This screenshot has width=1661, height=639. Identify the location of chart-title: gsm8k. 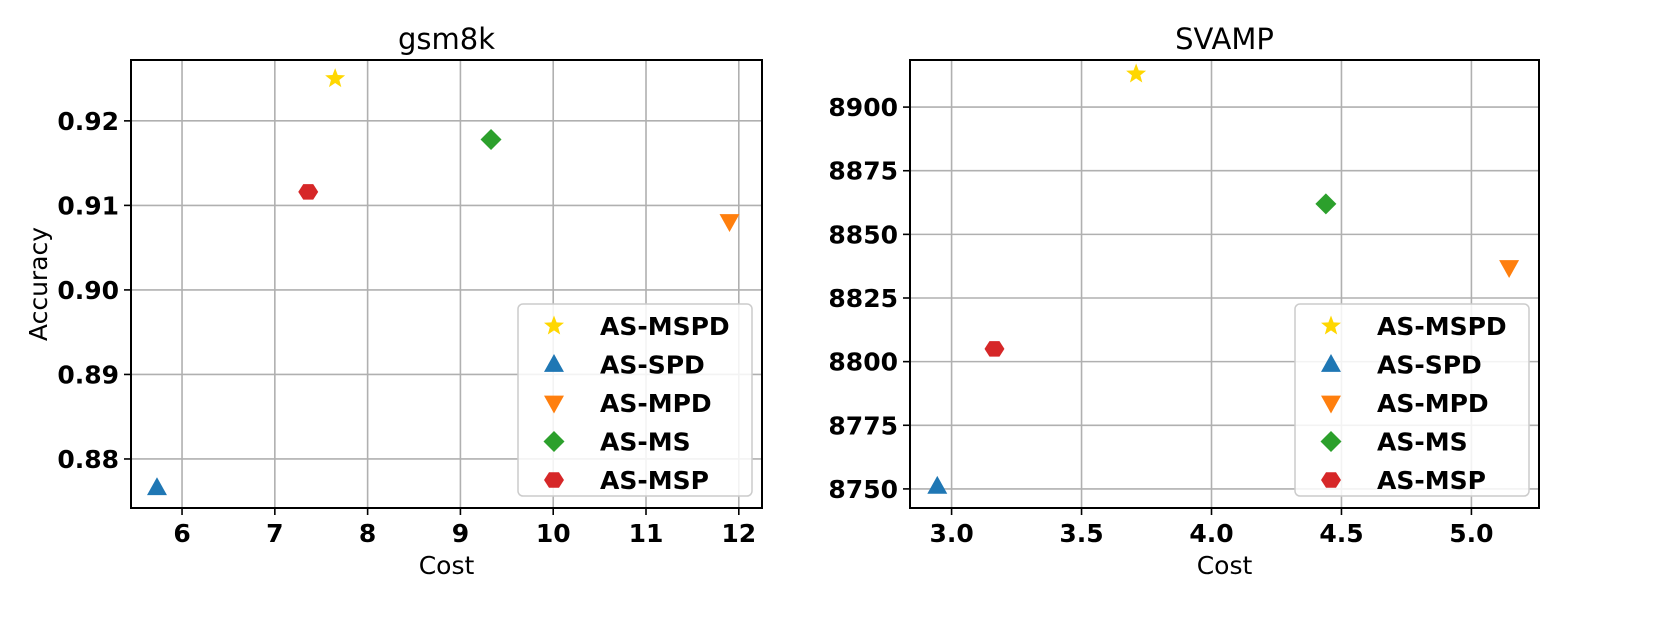
(446, 39).